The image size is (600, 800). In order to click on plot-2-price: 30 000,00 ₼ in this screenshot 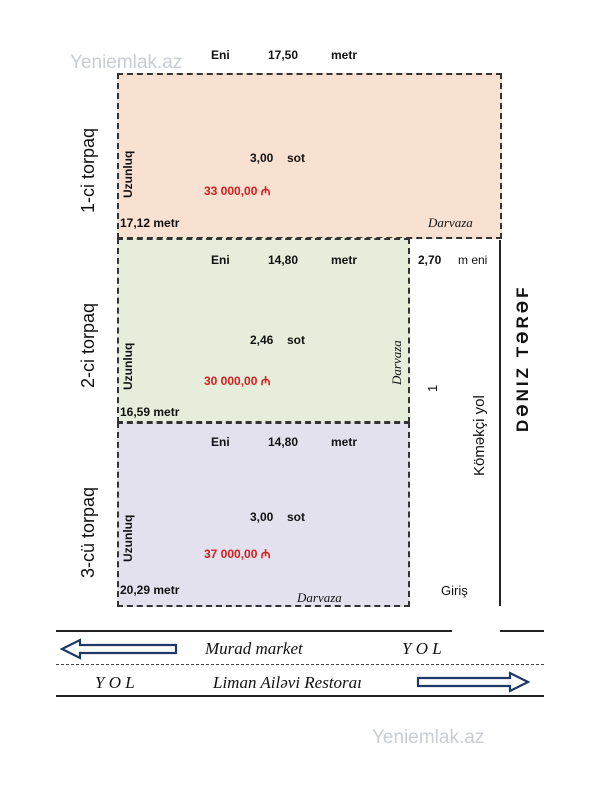, I will do `click(237, 381)`.